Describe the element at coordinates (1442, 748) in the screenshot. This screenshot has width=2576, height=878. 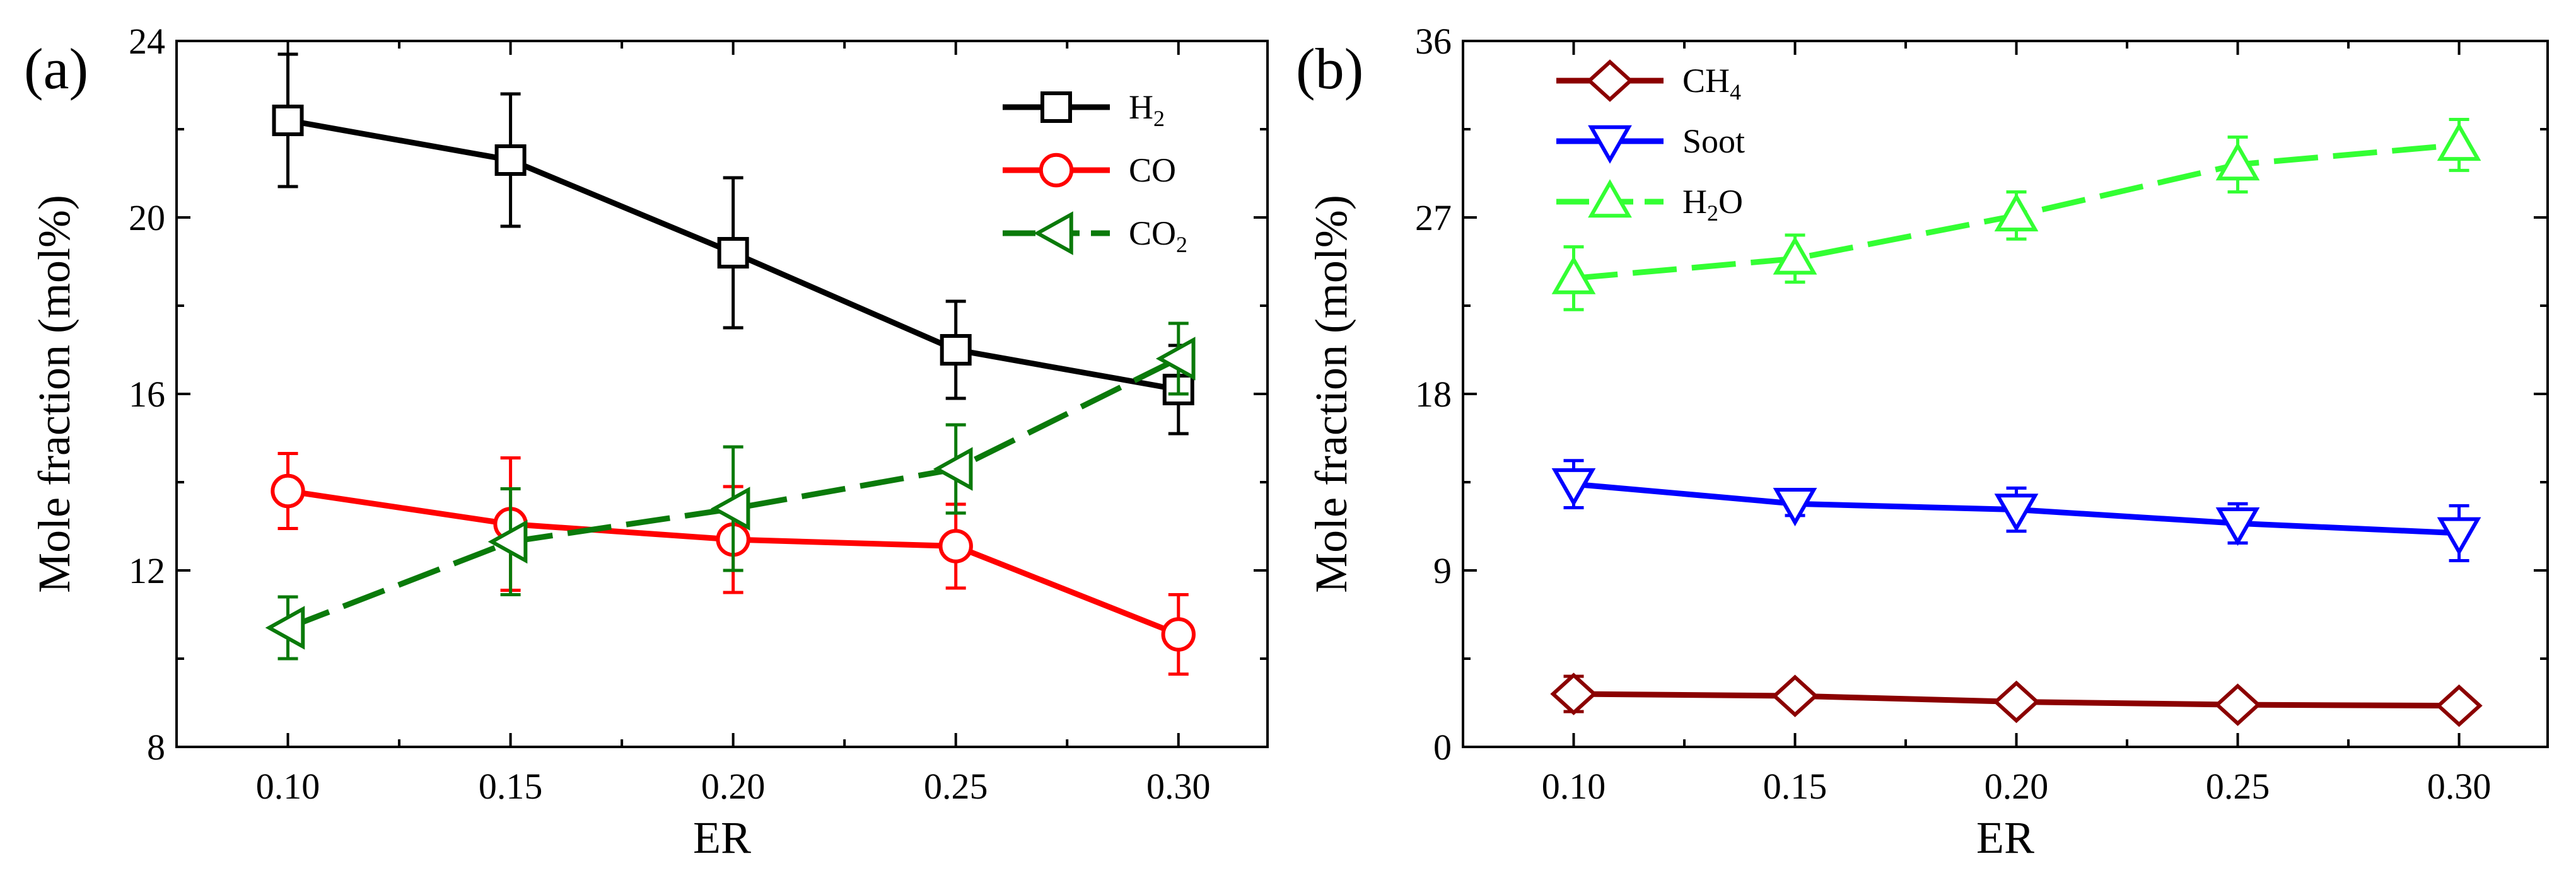
I see `y-tick-label: 0` at that location.